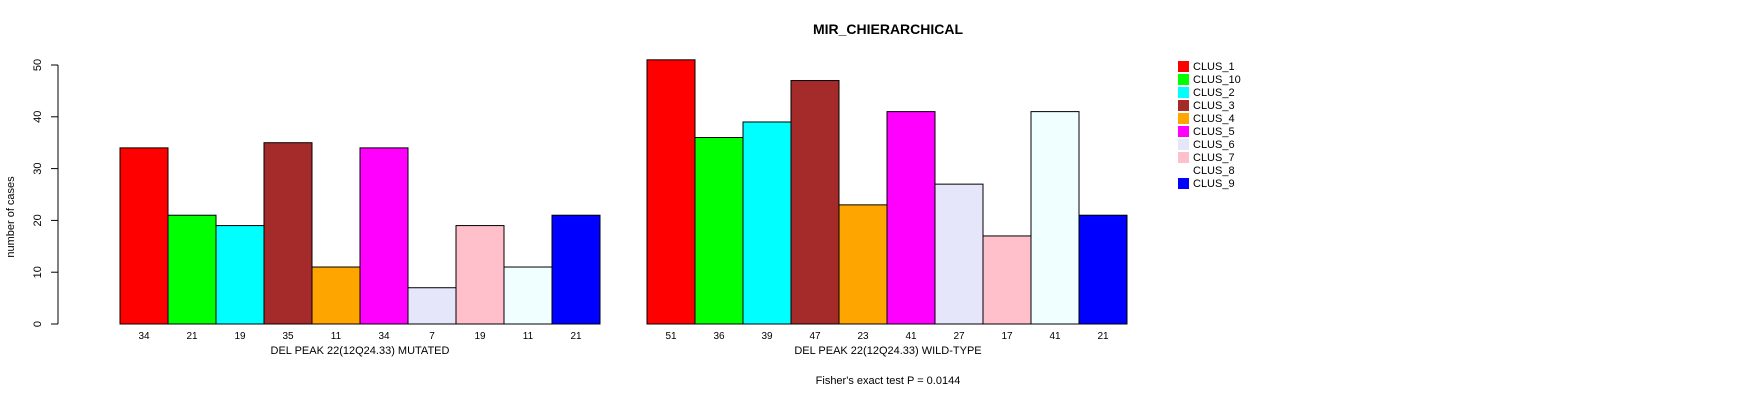 This screenshot has height=405, width=1740. I want to click on legend-entry-label: CLUS_10, so click(1217, 80).